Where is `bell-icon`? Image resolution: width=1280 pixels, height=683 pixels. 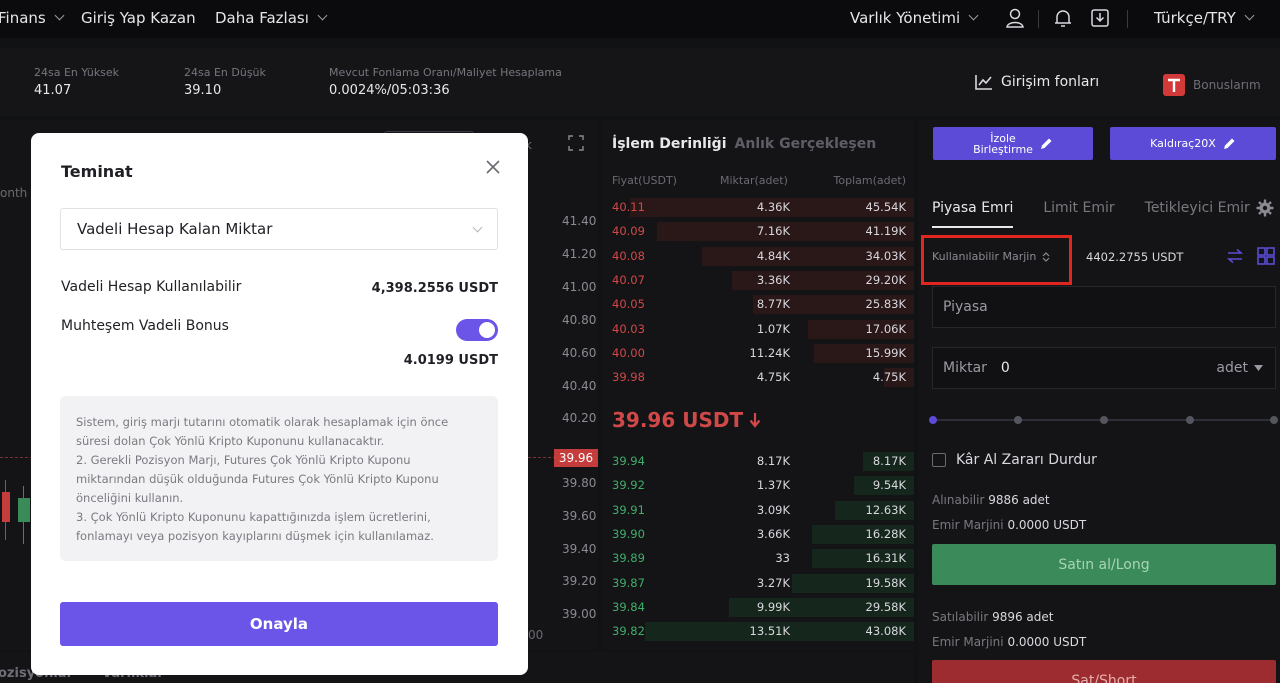
bell-icon is located at coordinates (1063, 18).